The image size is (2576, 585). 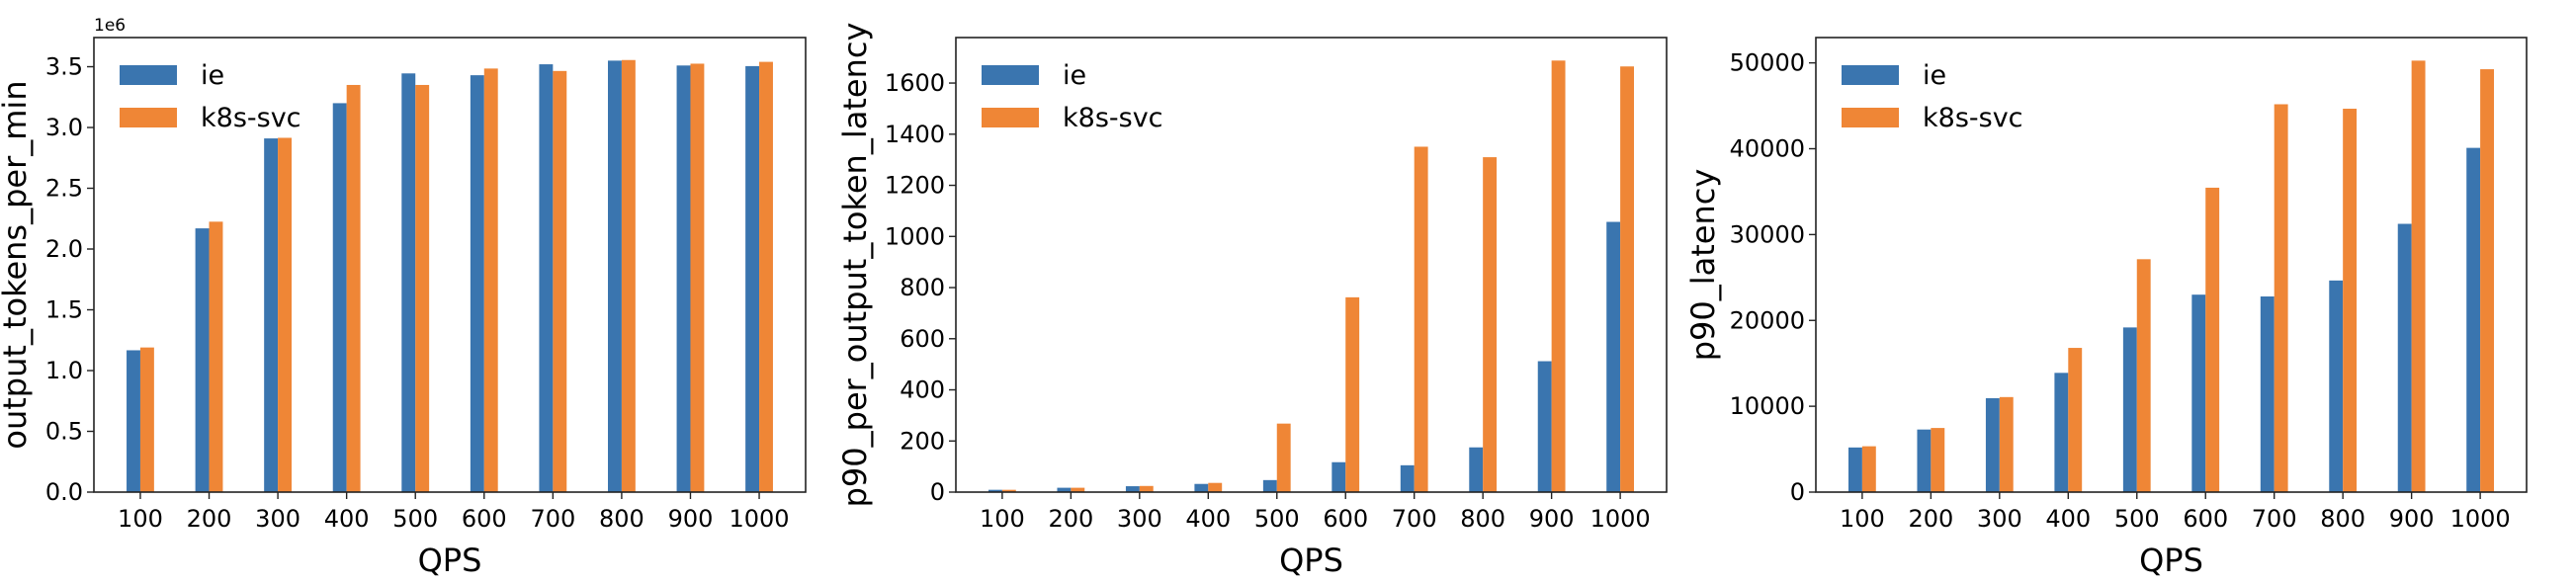 I want to click on y-tick-label: 3.5, so click(x=64, y=67).